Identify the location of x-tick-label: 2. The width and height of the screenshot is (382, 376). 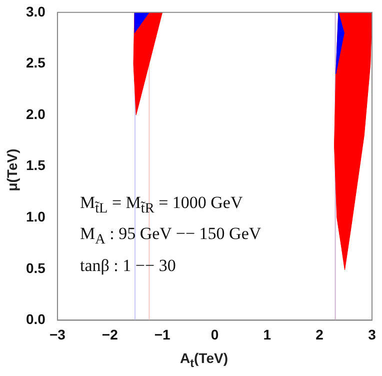
(320, 334).